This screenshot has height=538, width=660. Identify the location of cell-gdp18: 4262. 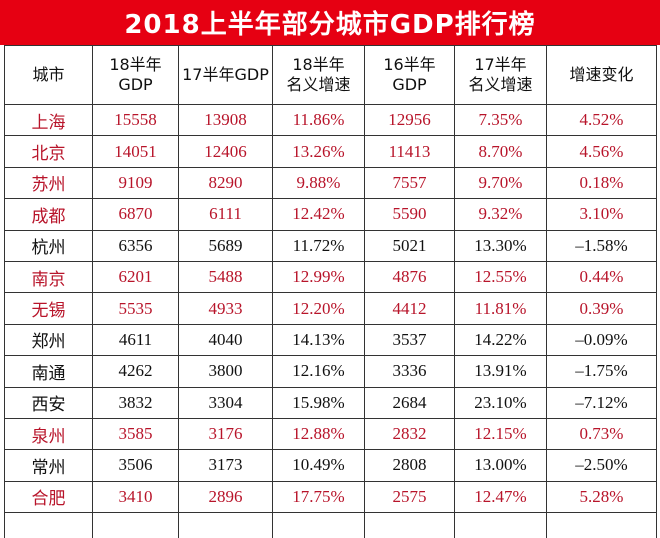
(135, 371).